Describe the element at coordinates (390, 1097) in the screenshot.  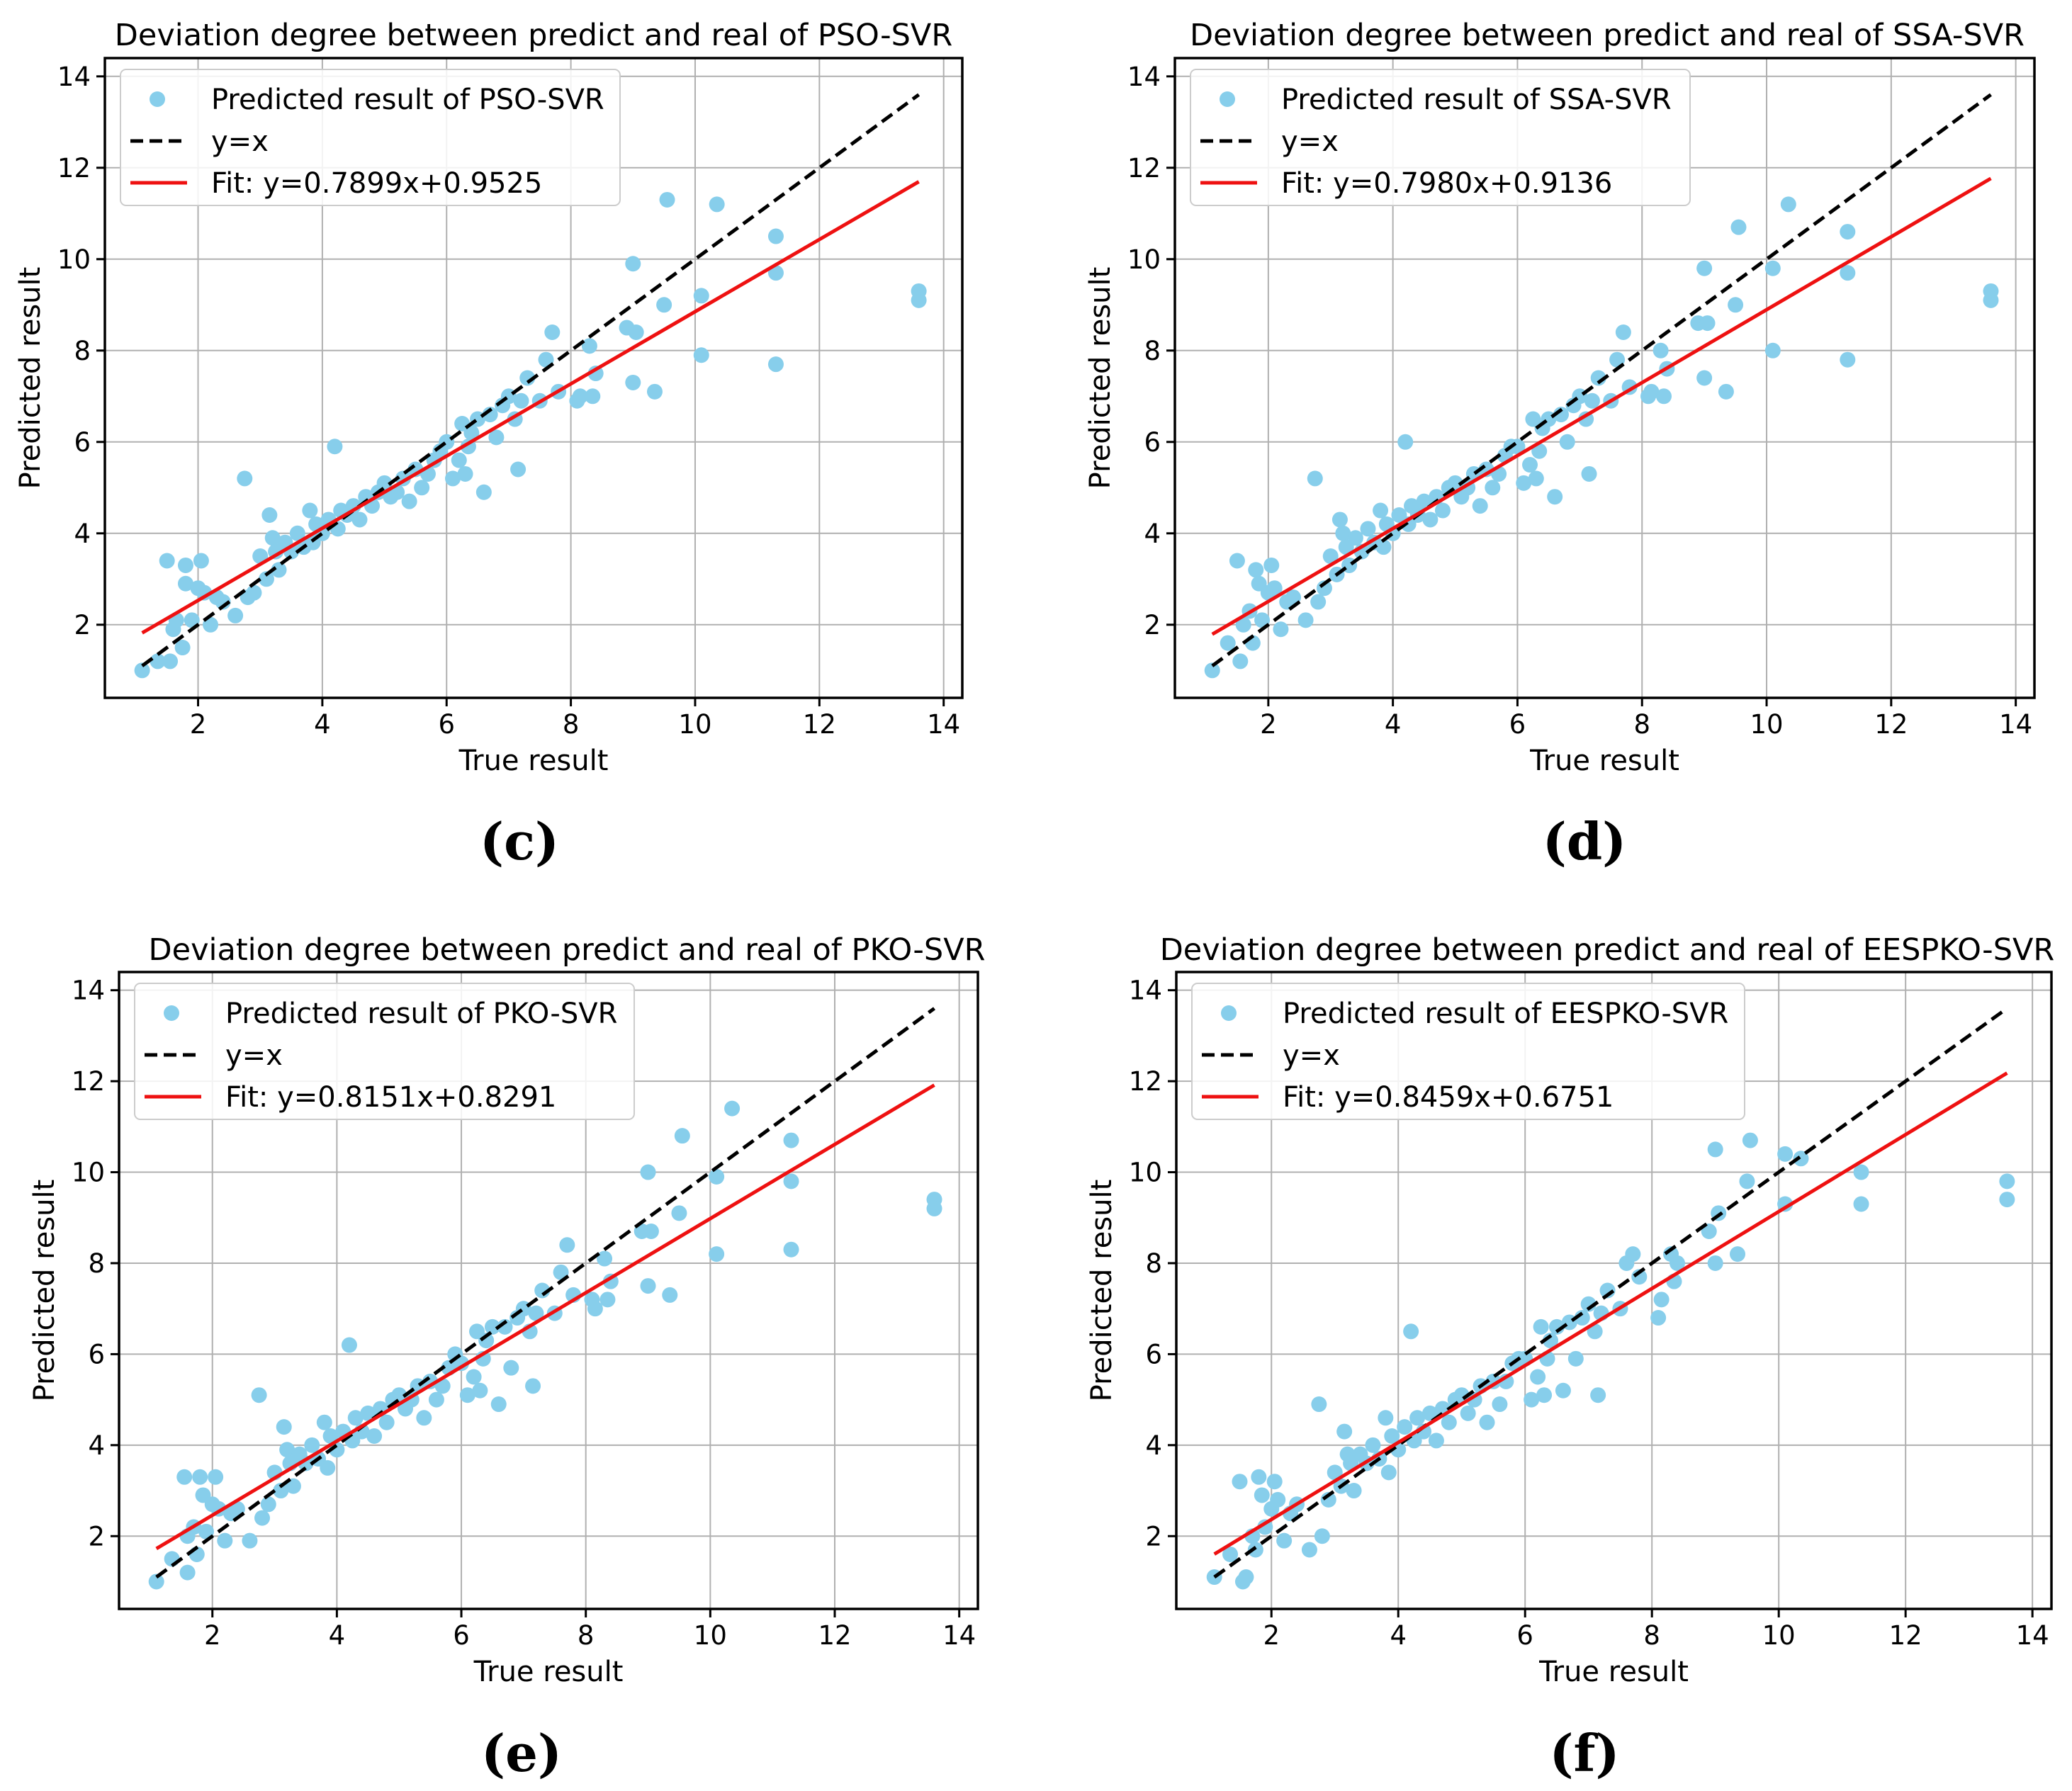
I see `legend-fit-label: Fit: y=0.8151x+0.8291` at that location.